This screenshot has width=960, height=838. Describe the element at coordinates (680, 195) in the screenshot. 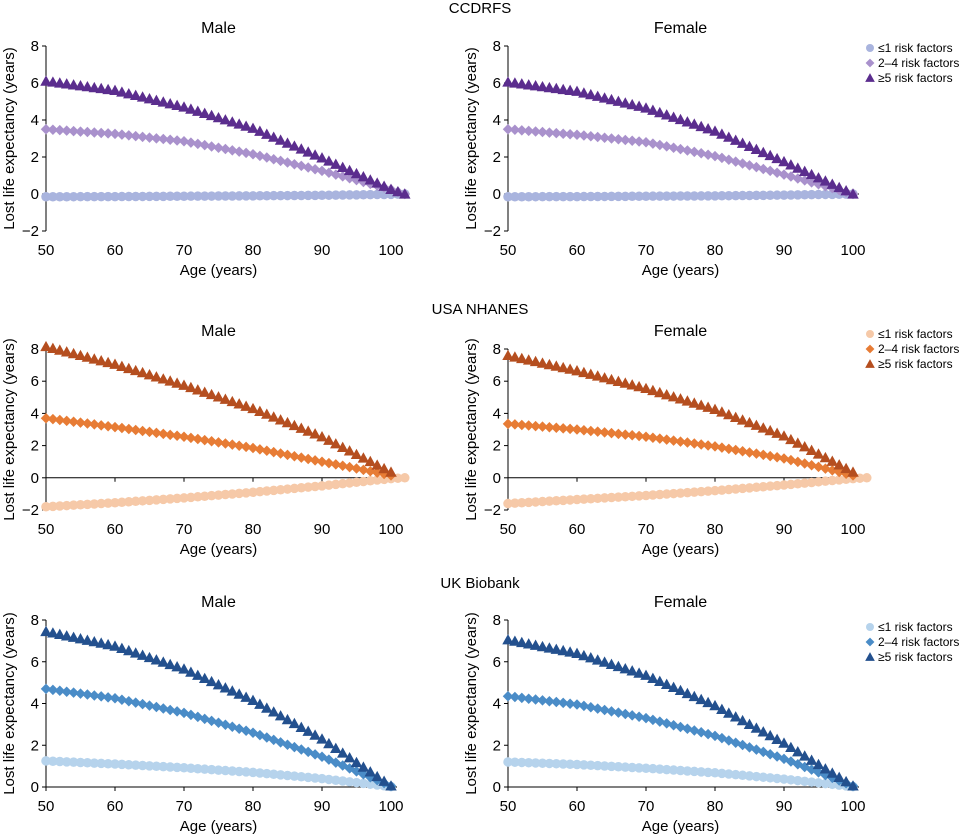

I see `series-circle` at that location.